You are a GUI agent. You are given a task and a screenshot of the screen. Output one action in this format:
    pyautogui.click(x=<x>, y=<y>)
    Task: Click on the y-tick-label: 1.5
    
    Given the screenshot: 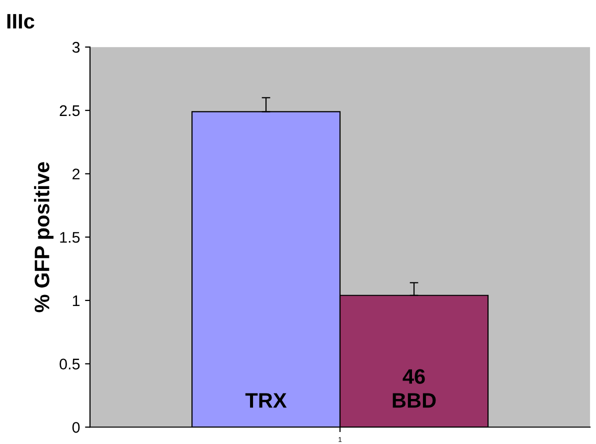 What is the action you would take?
    pyautogui.click(x=70, y=237)
    